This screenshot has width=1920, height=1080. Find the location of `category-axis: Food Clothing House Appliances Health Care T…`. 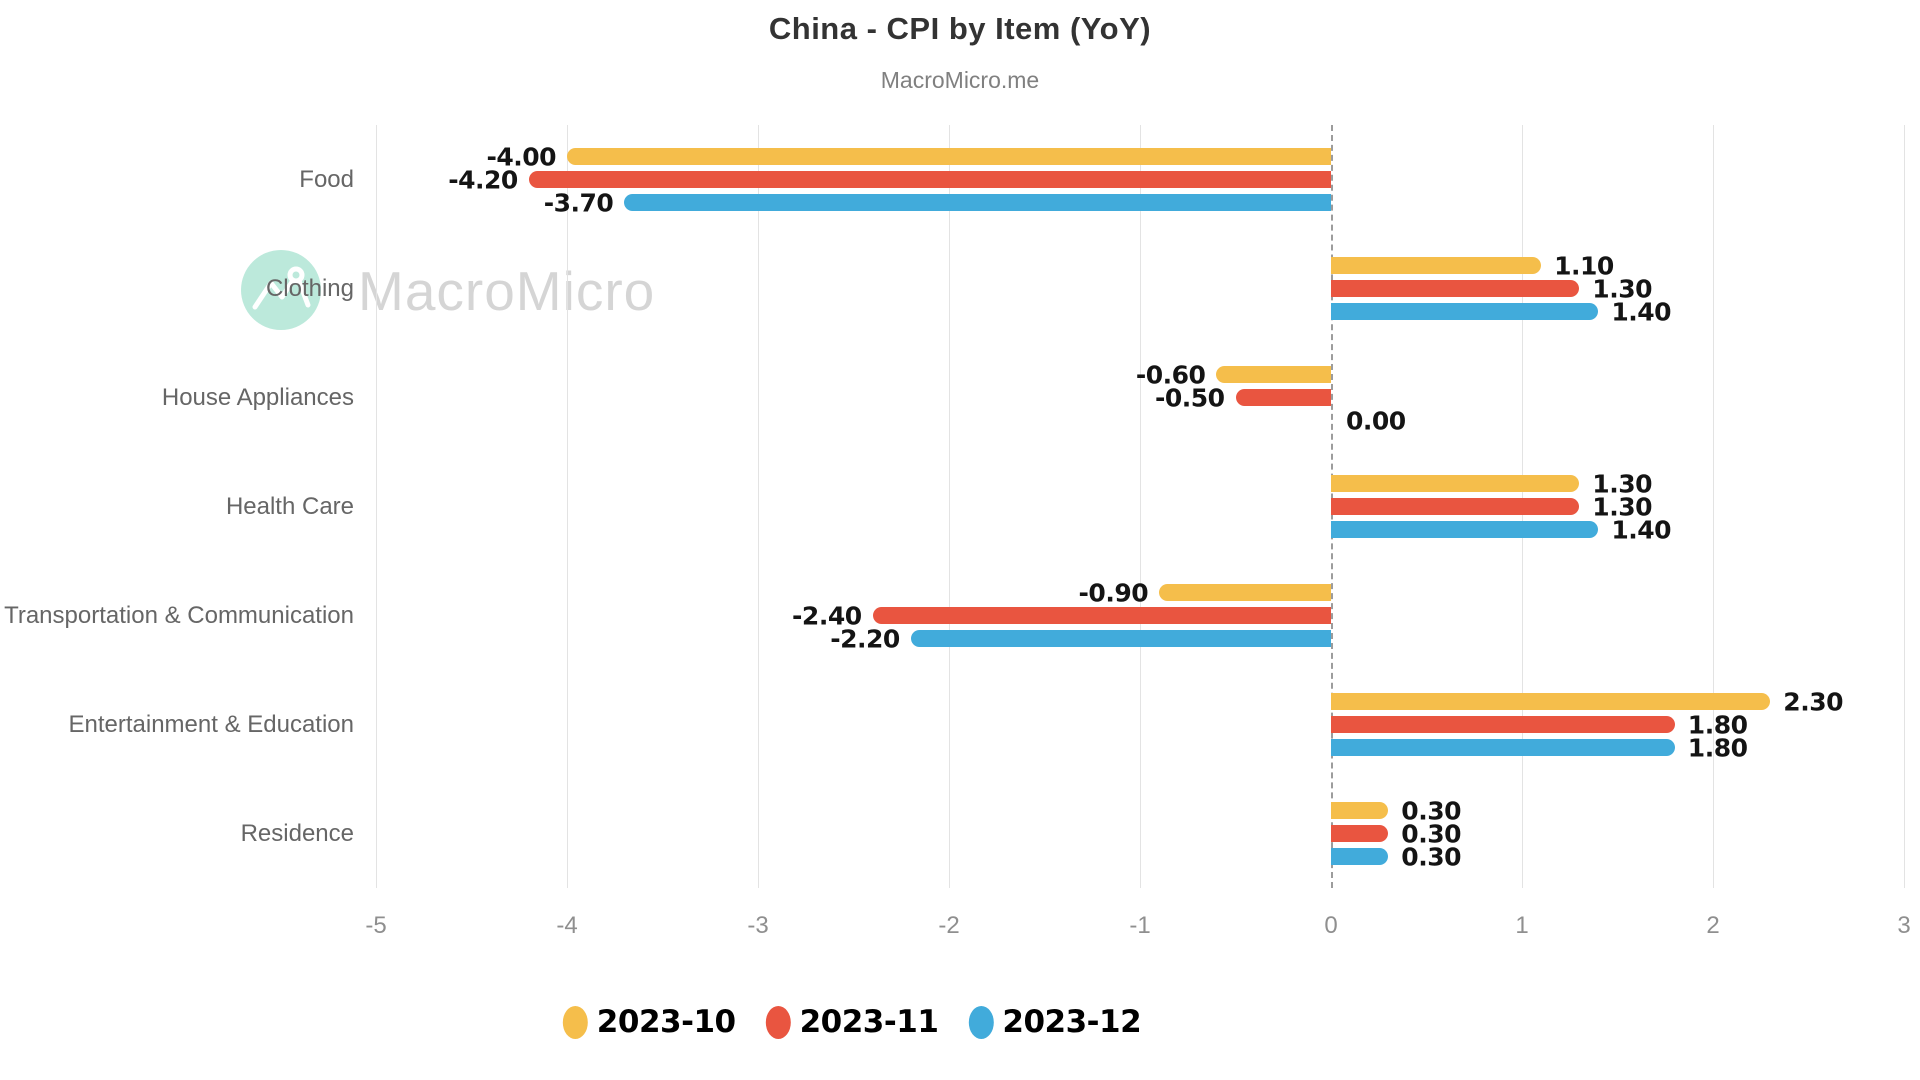

category-axis: Food Clothing House Appliances Health Care T… is located at coordinates (177, 506).